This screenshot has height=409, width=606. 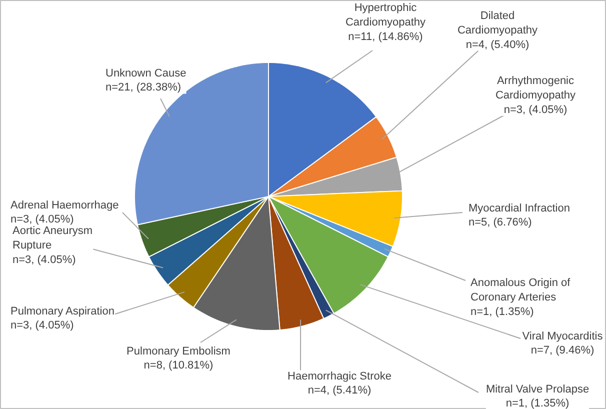 I want to click on data-label: n=7, (9.46%), so click(x=562, y=350).